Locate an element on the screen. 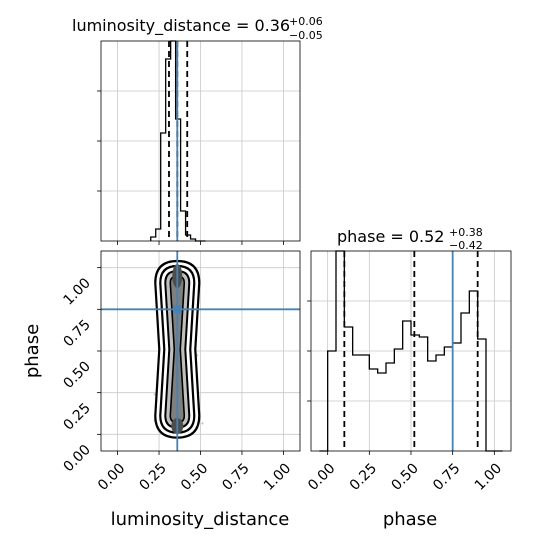 Image resolution: width=550 pixels, height=550 pixels. y-tick-label: 1.00 is located at coordinates (76, 291).